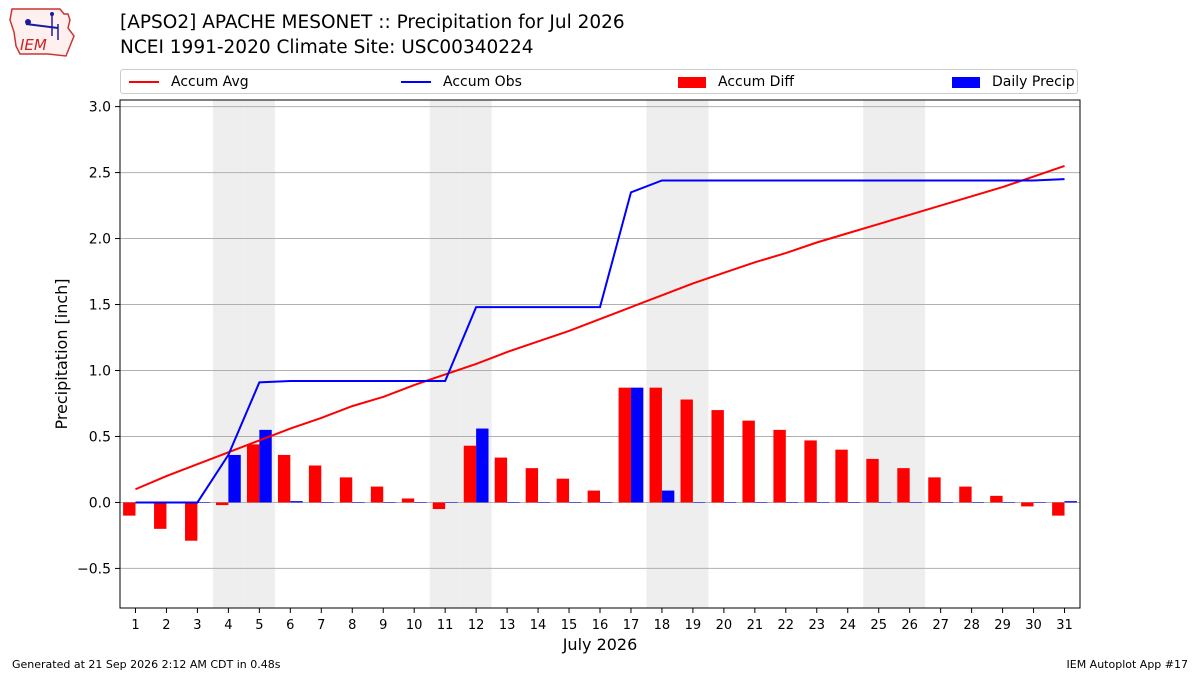 This screenshot has width=1200, height=675. I want to click on legend-swatch-accum-avg, so click(144, 82).